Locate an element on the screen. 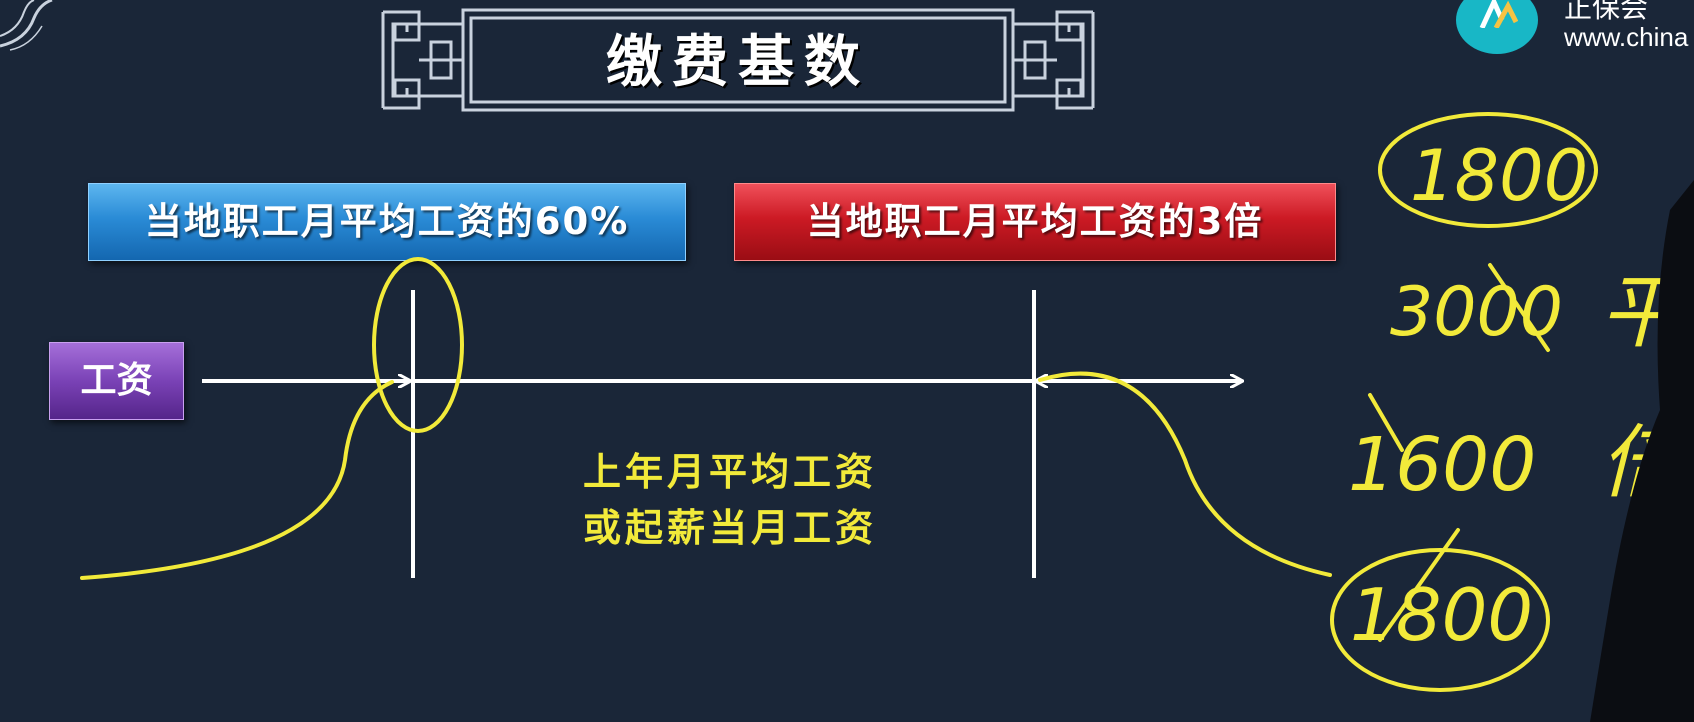 The image size is (1694, 722). annotation-curve-upper is located at coordinates (1185, 474).